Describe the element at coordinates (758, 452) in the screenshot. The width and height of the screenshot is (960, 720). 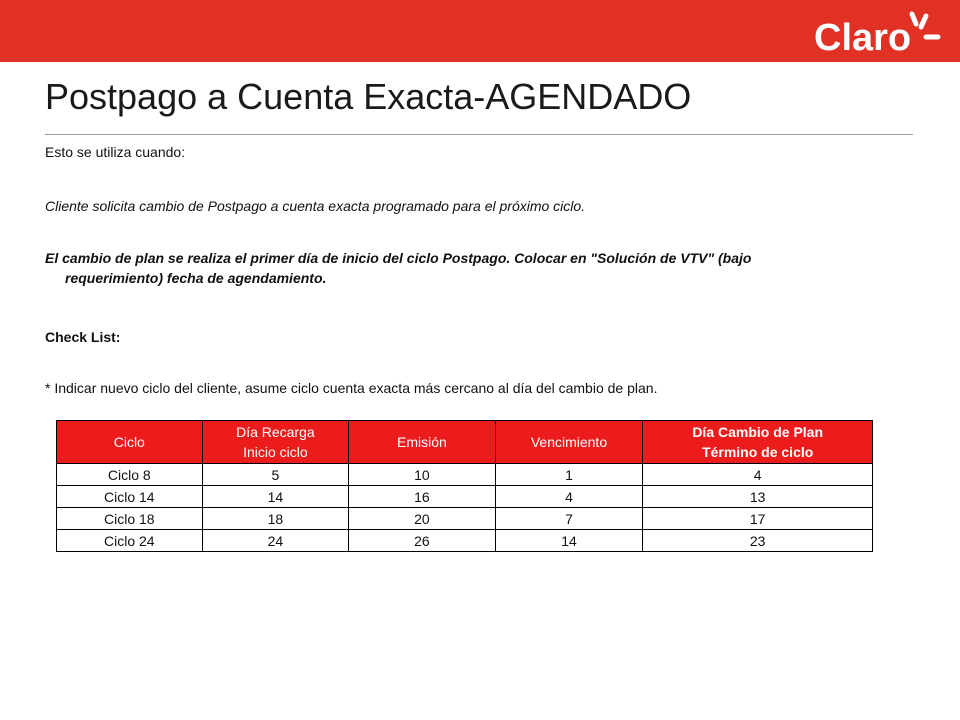
I see `header-dia-cambio-line2: Término de ciclo` at that location.